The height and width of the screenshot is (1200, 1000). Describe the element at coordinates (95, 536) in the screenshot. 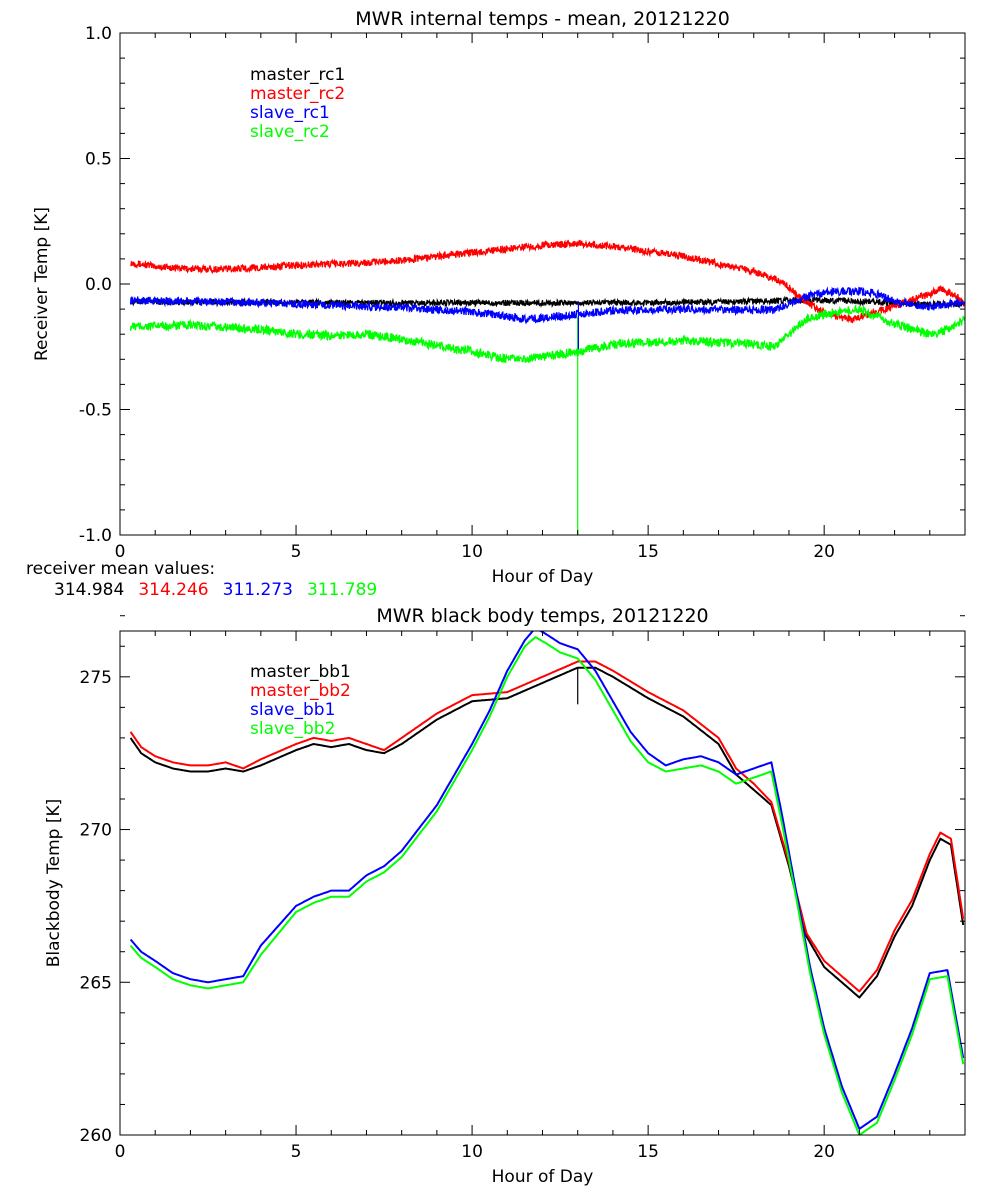

I see `y-tick-label: -1.0` at that location.